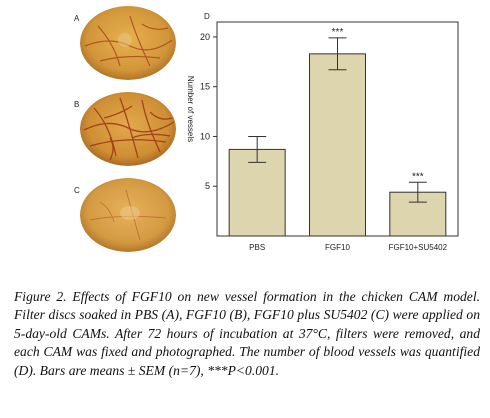 This screenshot has width=490, height=418. I want to click on panel-label-a: A, so click(77, 18).